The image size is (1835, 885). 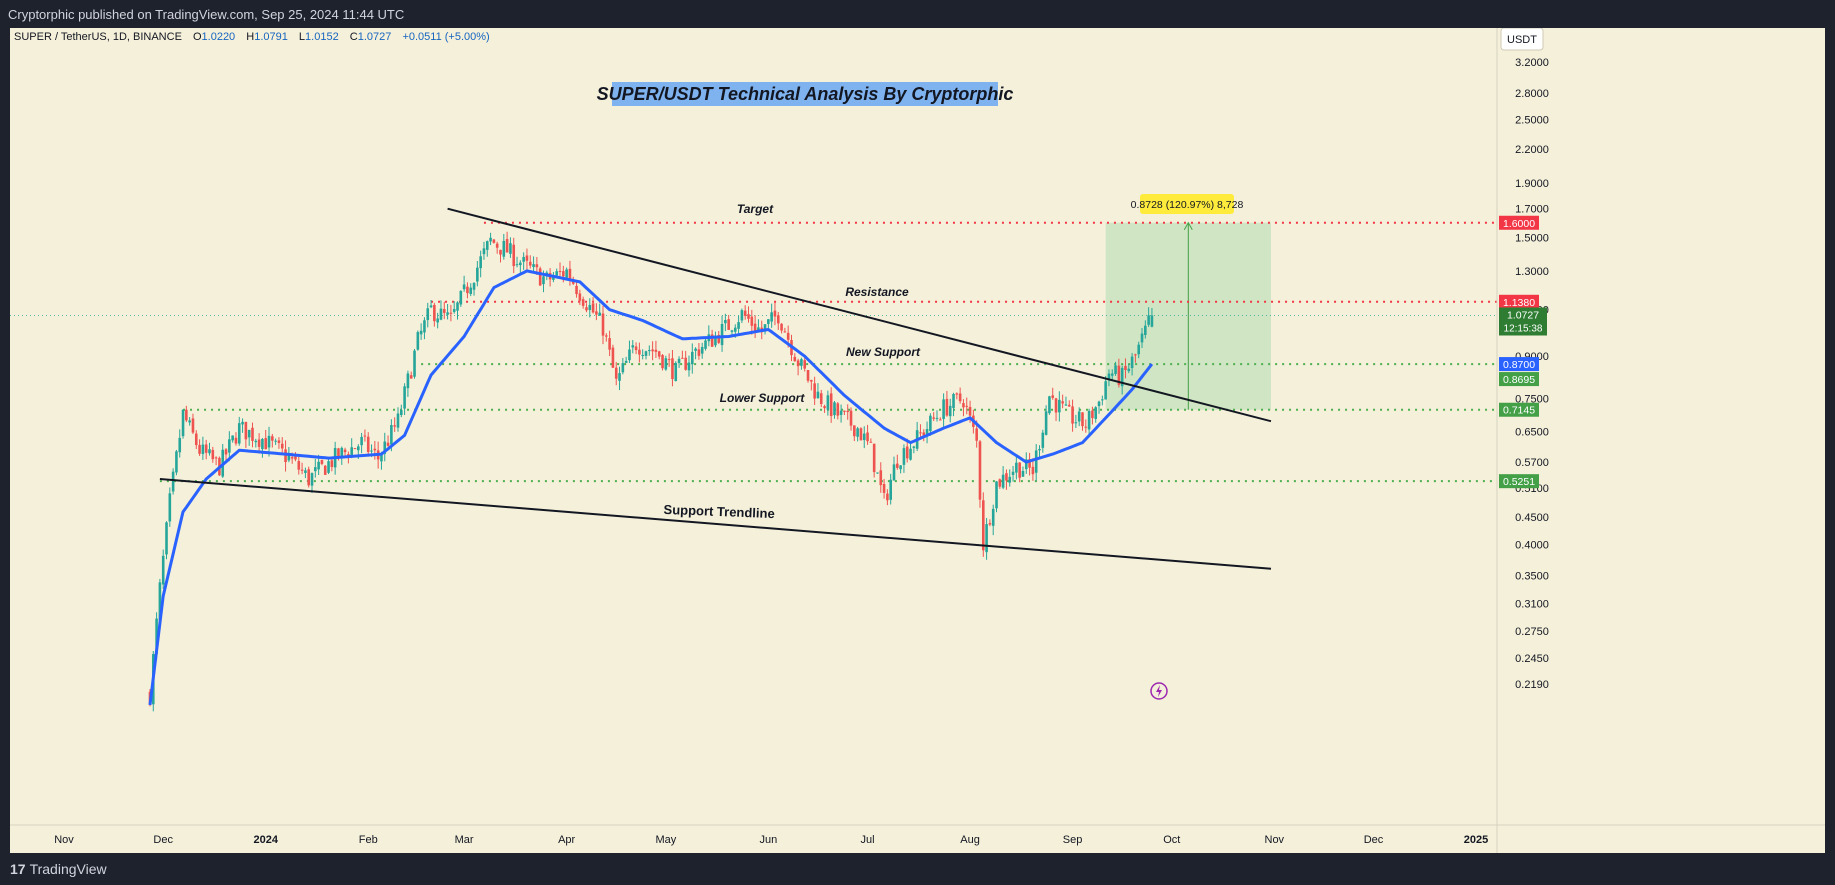 I want to click on lightning-icon, so click(x=1159, y=691).